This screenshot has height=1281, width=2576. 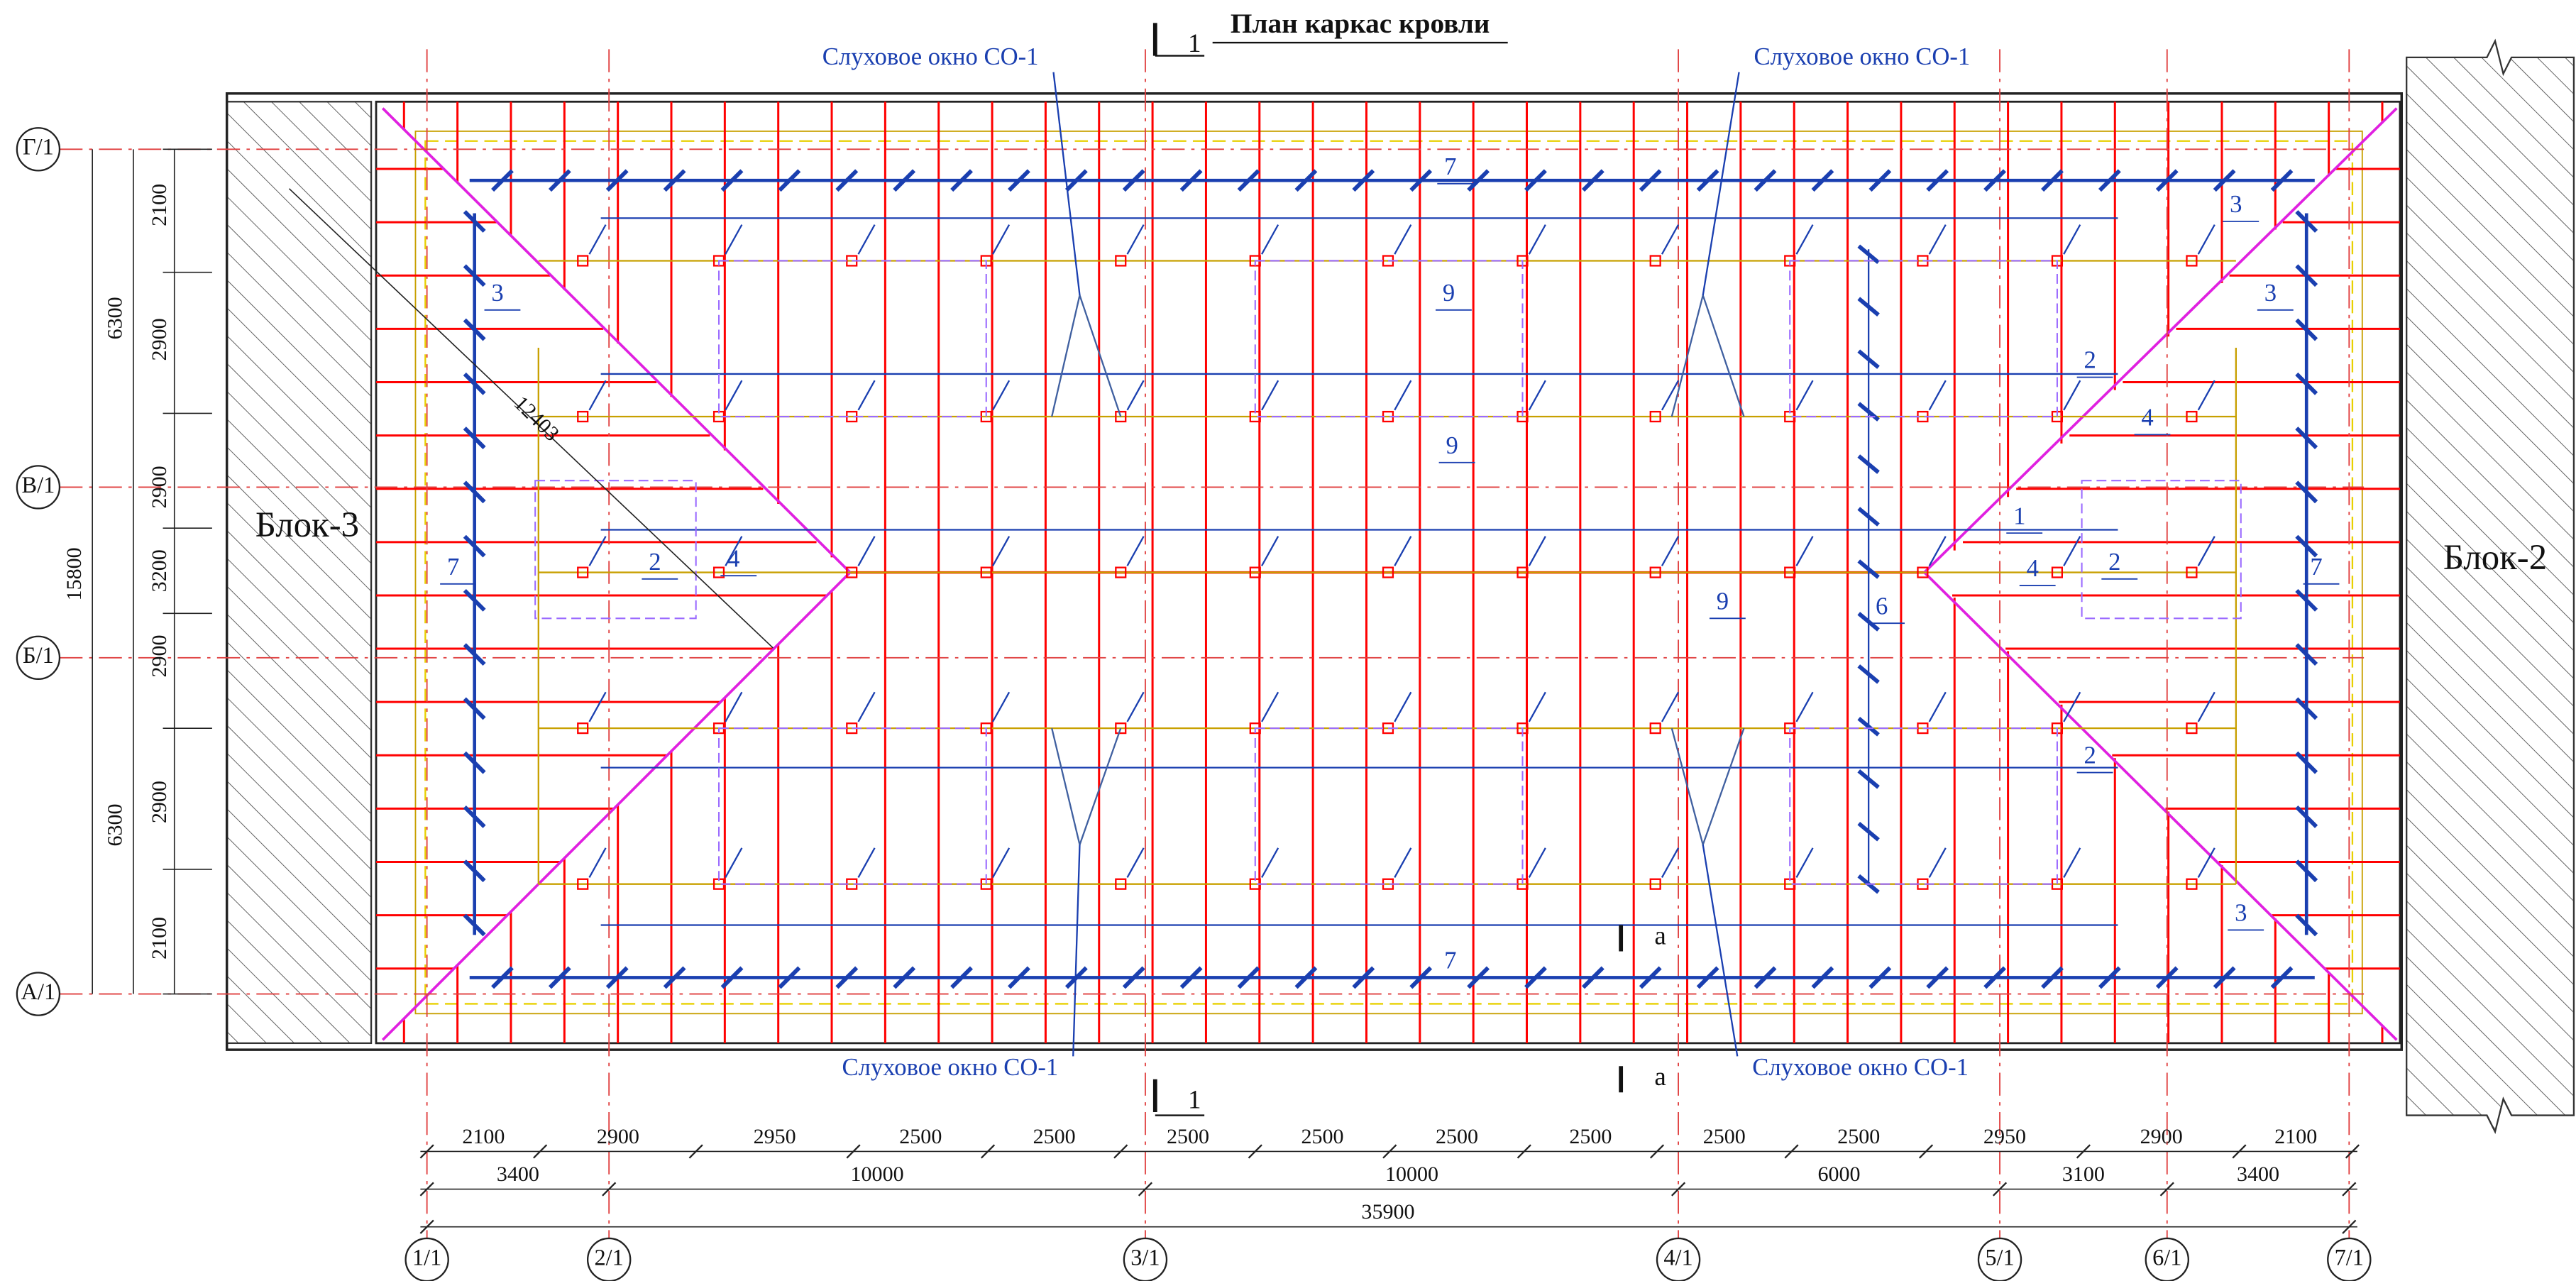 I want to click on callout: 6, so click(x=1882, y=606).